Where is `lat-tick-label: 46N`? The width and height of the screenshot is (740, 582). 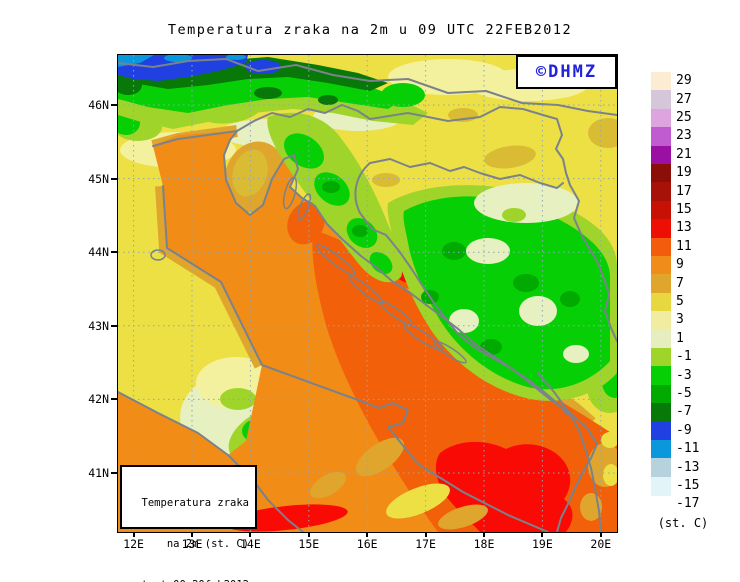
lat-tick-label: 46N is located at coordinates (98, 105).